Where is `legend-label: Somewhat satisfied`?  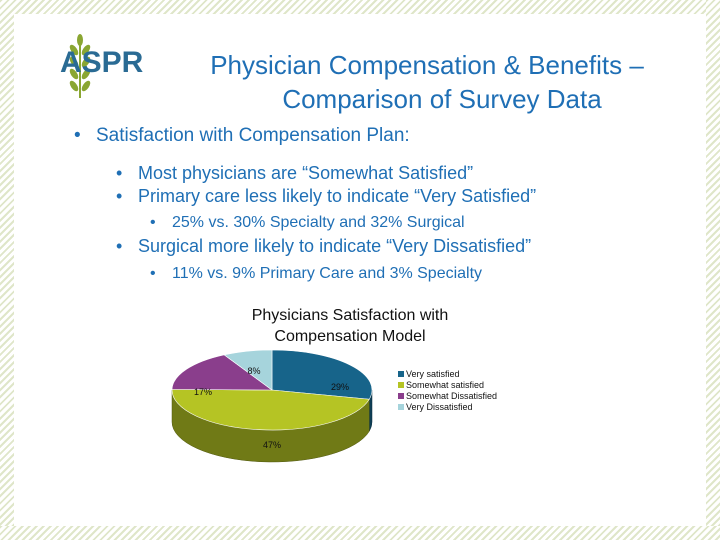 legend-label: Somewhat satisfied is located at coordinates (445, 385).